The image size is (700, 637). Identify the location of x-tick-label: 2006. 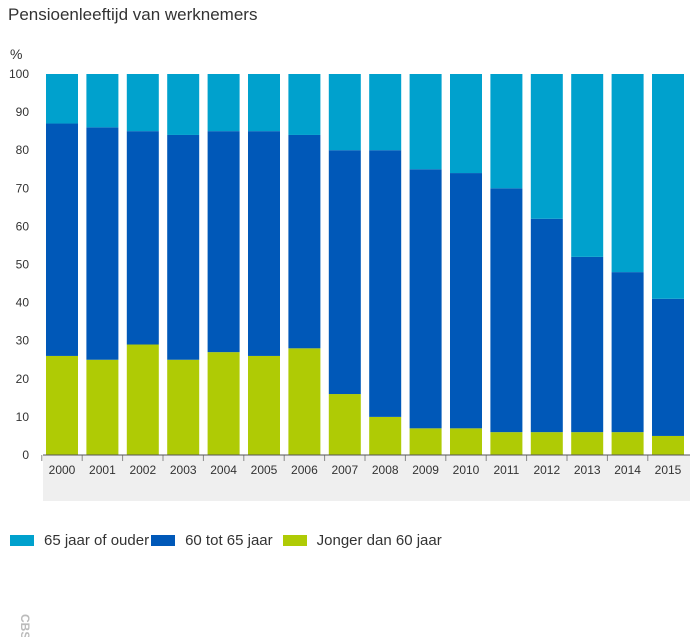
(304, 470).